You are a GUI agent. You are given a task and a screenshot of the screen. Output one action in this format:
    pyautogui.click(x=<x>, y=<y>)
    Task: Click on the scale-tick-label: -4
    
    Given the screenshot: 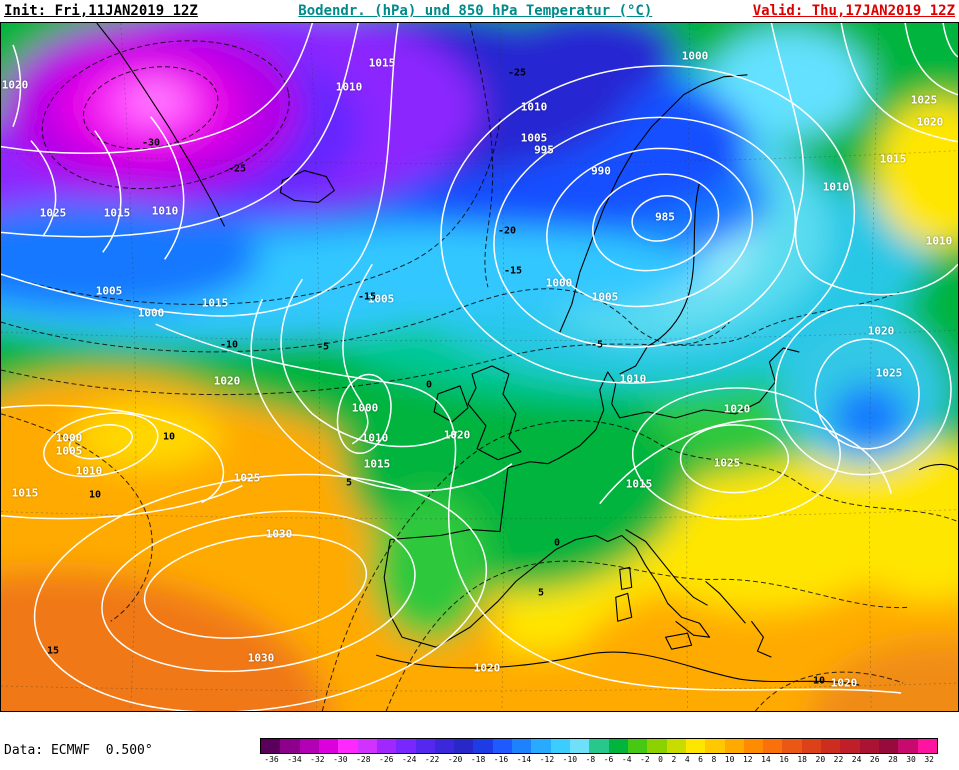 What is the action you would take?
    pyautogui.click(x=626, y=759)
    